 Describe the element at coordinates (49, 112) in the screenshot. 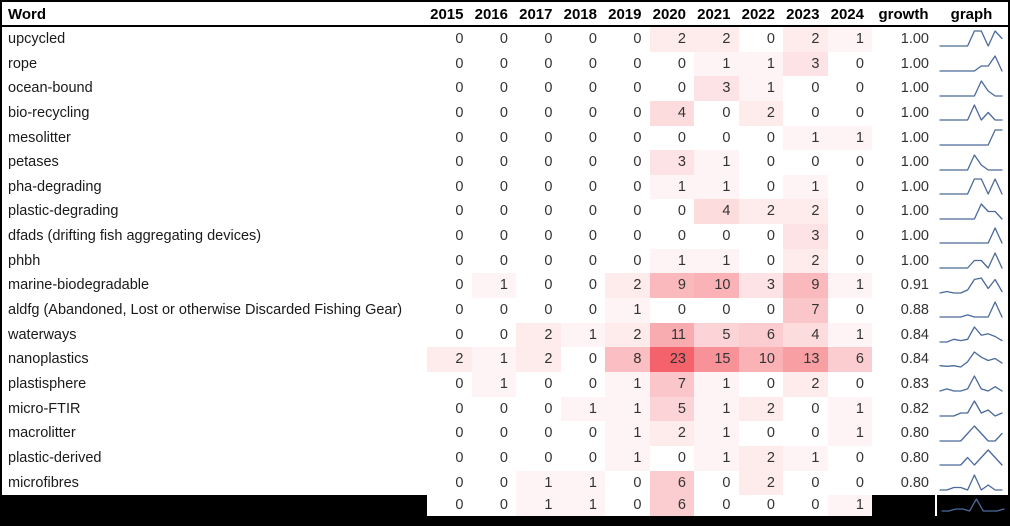

I see `word-cell: bio-recycling` at that location.